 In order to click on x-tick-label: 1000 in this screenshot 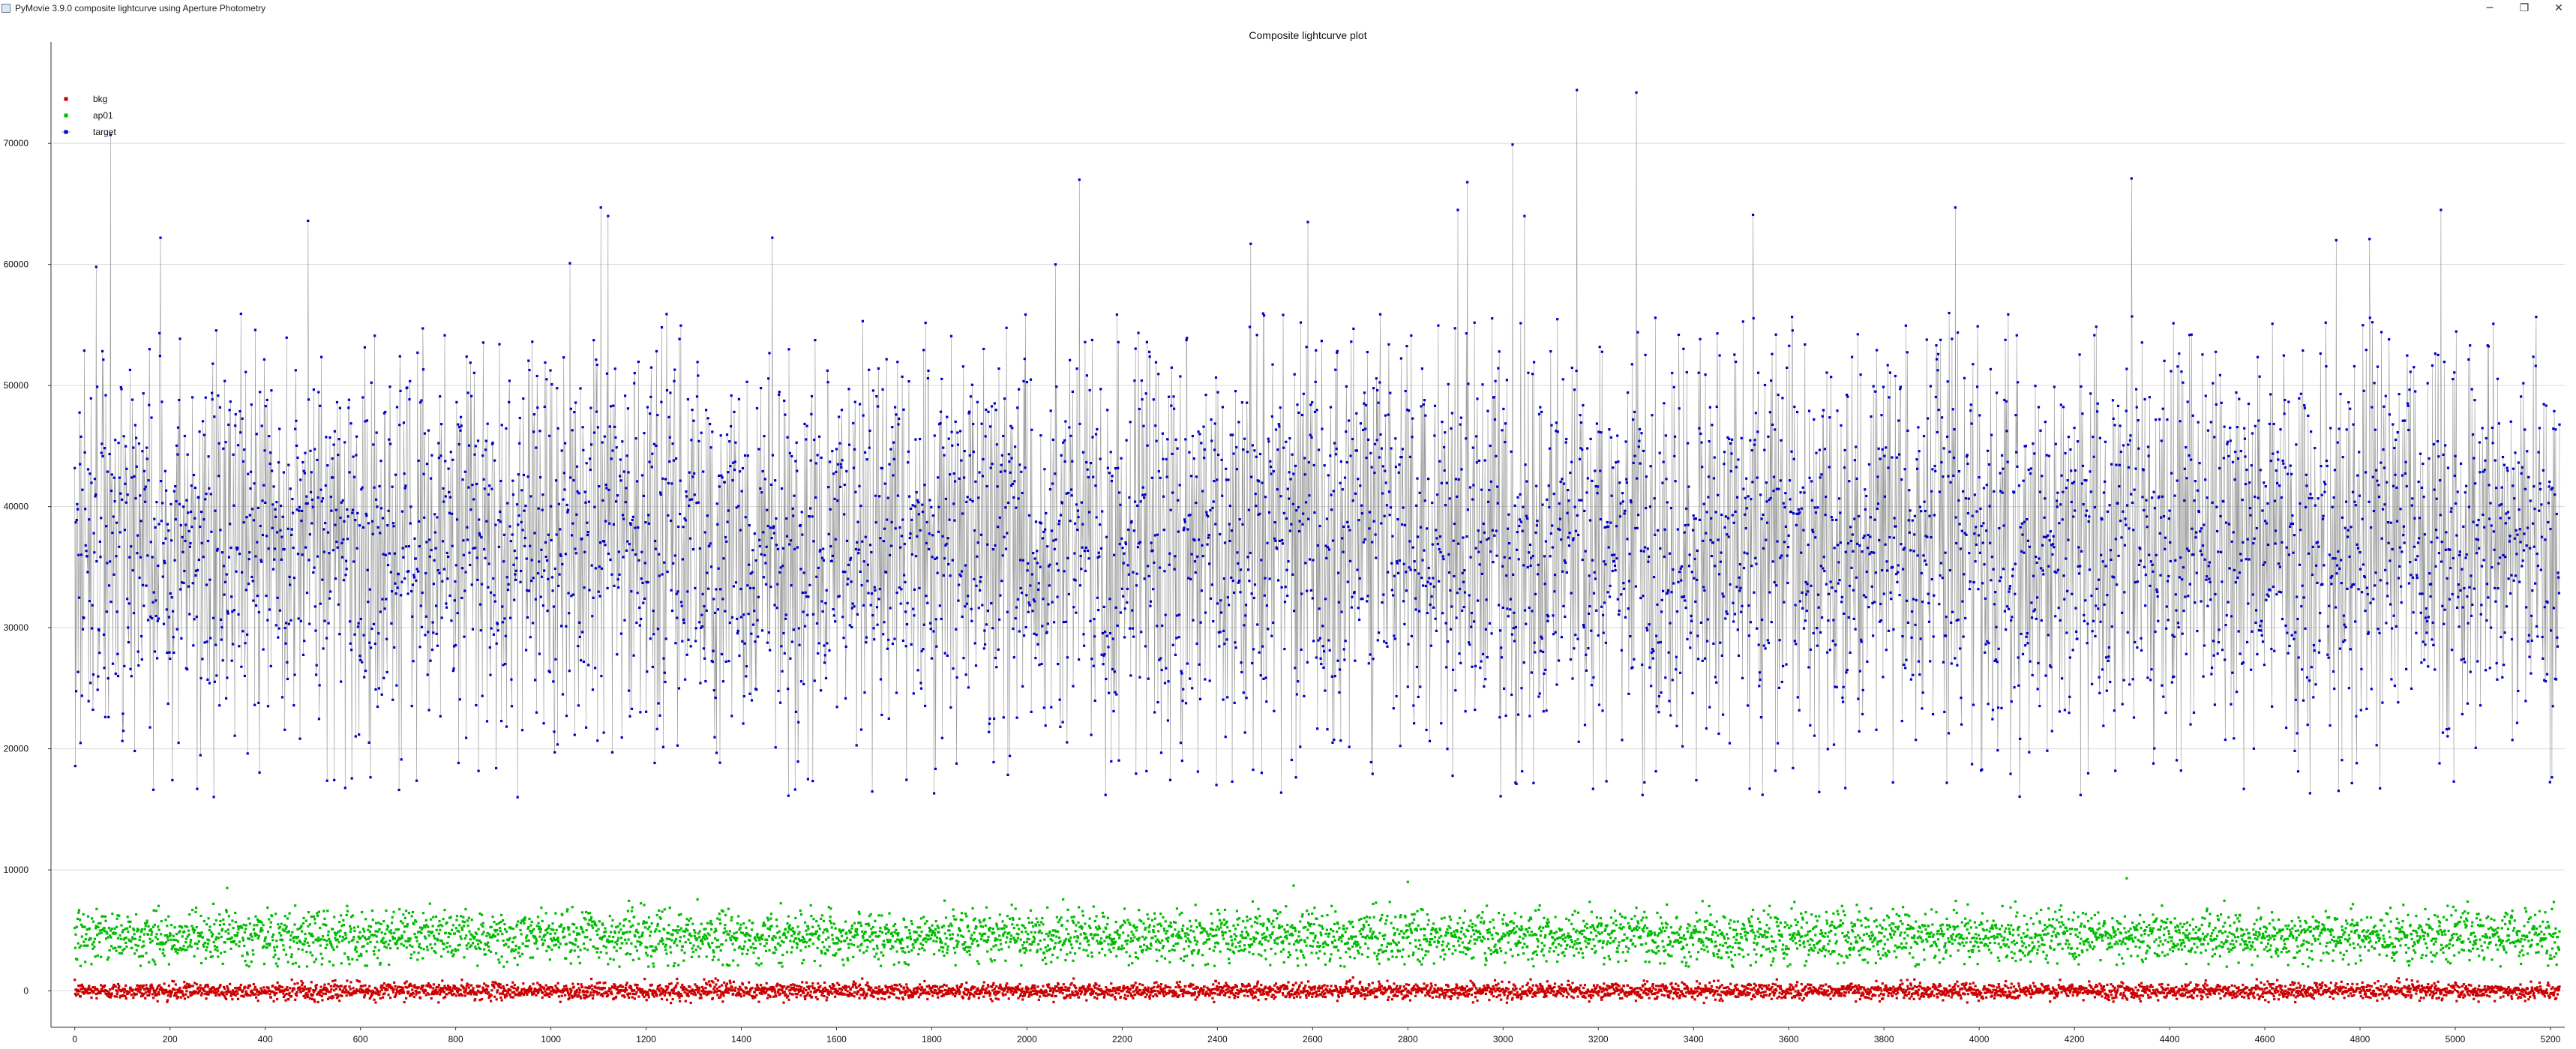, I will do `click(551, 1039)`.